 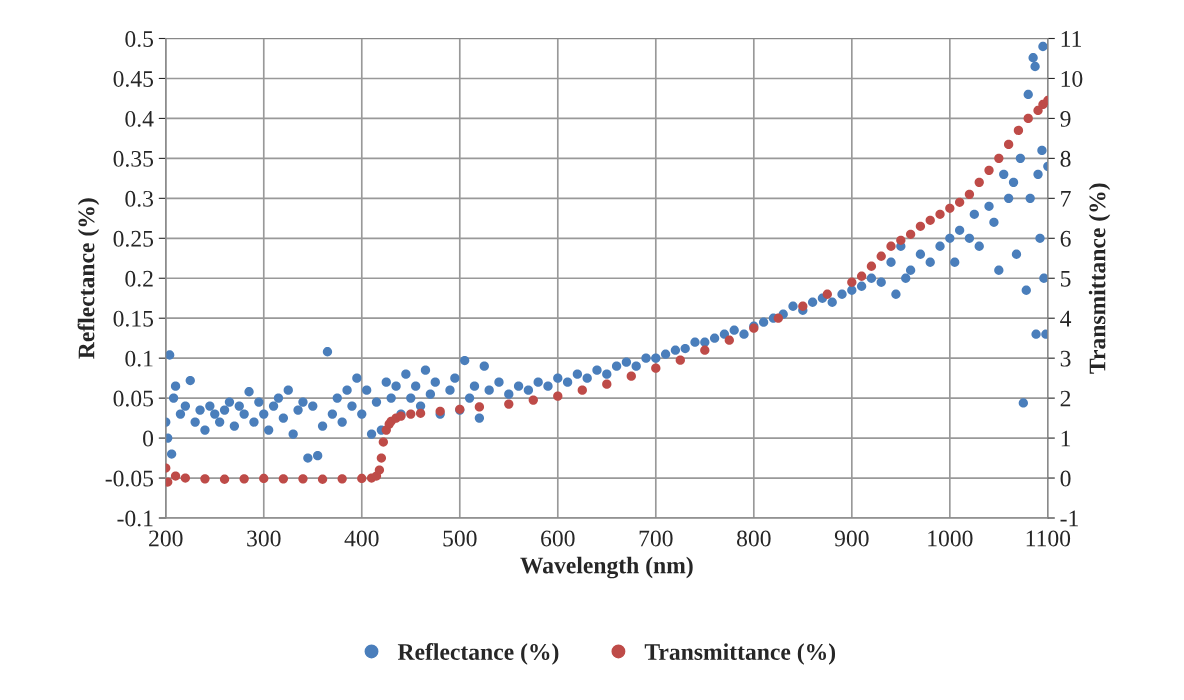 What do you see at coordinates (754, 538) in the screenshot?
I see `x-tick-label: 800` at bounding box center [754, 538].